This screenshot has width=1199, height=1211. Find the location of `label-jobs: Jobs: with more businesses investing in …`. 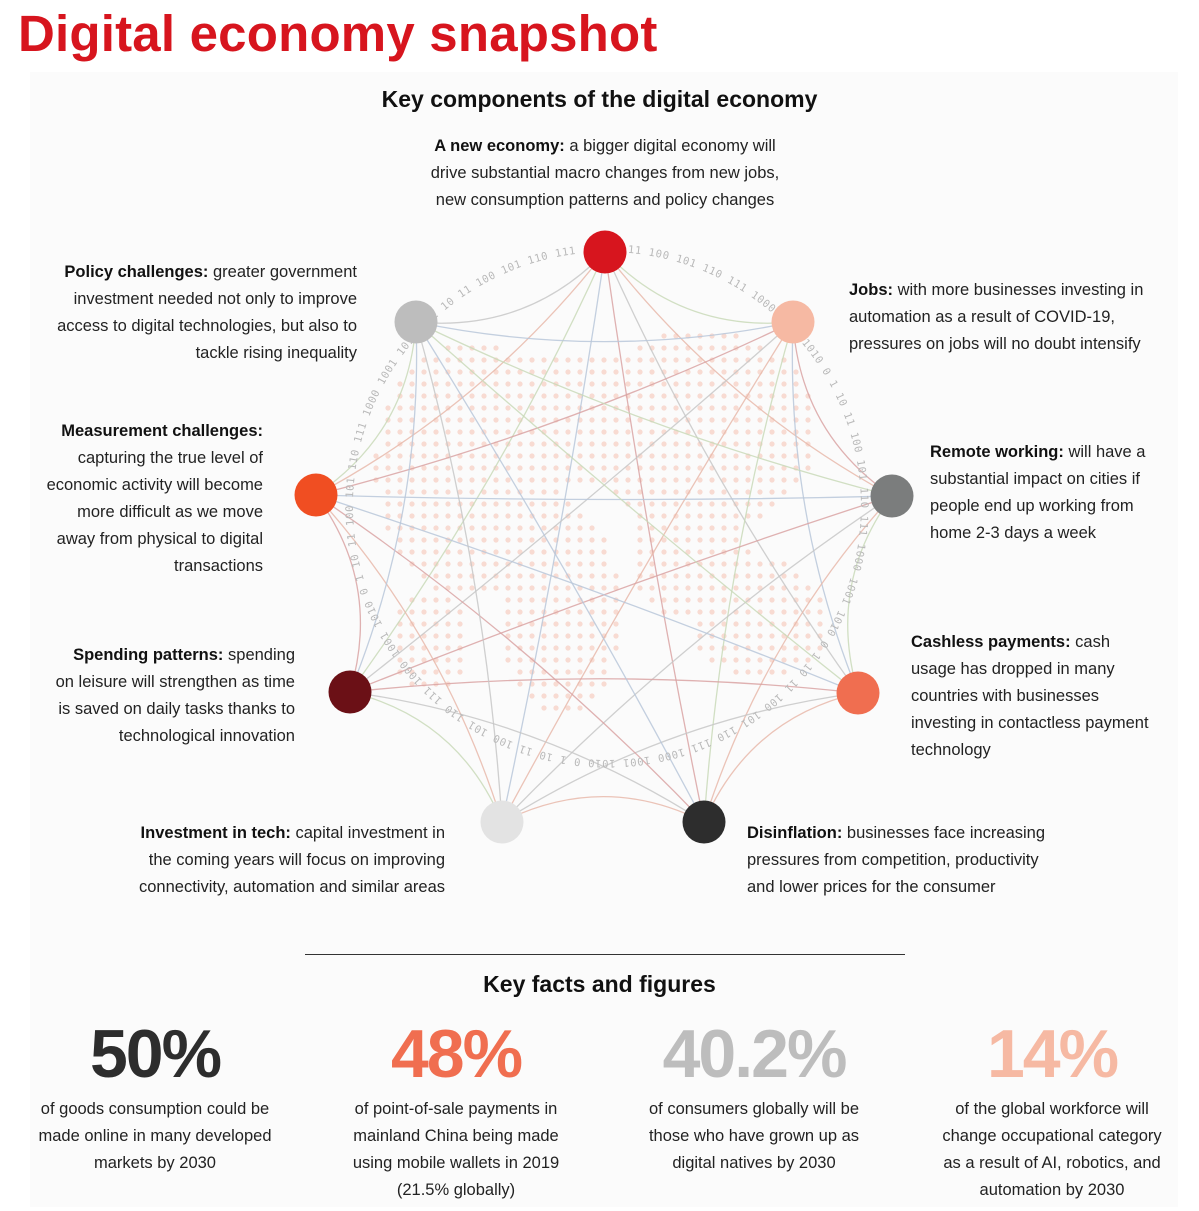

label-jobs: Jobs: with more businesses investing in … is located at coordinates (996, 317).